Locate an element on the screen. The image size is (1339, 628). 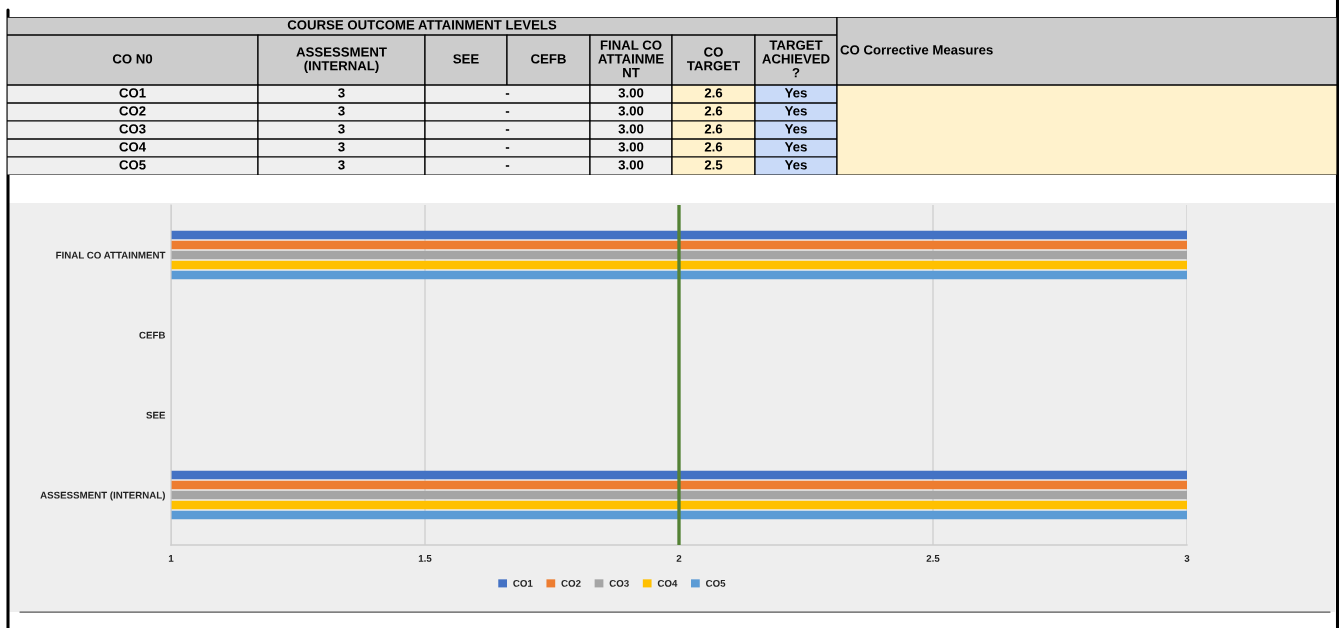
legend-label: CO1 is located at coordinates (523, 583).